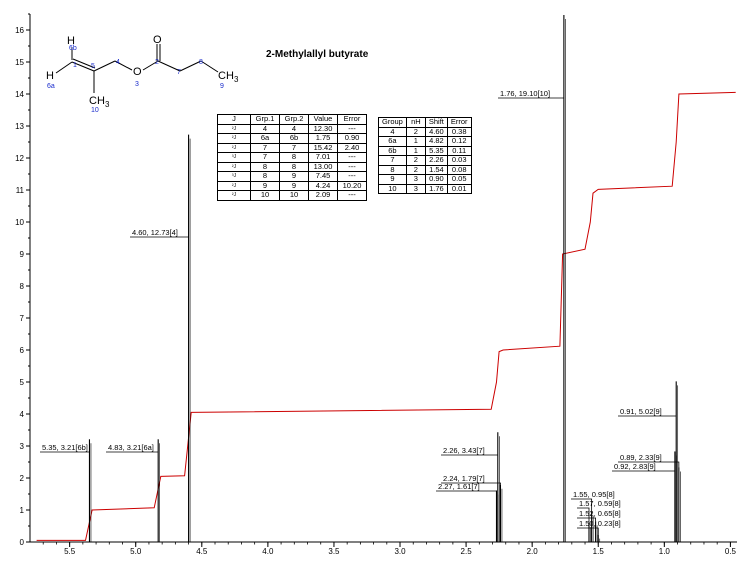 The height and width of the screenshot is (561, 755). What do you see at coordinates (464, 478) in the screenshot?
I see `peak-label: 2.24, 1.79[7]` at bounding box center [464, 478].